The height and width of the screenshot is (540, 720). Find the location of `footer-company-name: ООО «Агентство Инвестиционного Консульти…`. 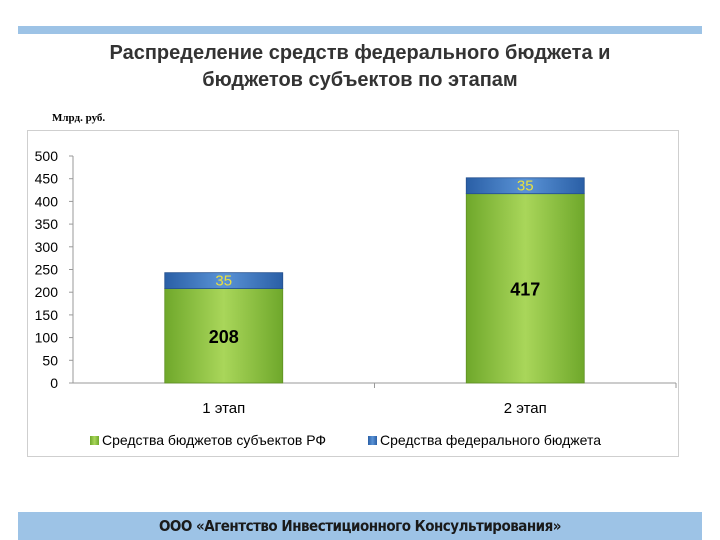

footer-company-name: ООО «Агентство Инвестиционного Консульти… is located at coordinates (360, 526).